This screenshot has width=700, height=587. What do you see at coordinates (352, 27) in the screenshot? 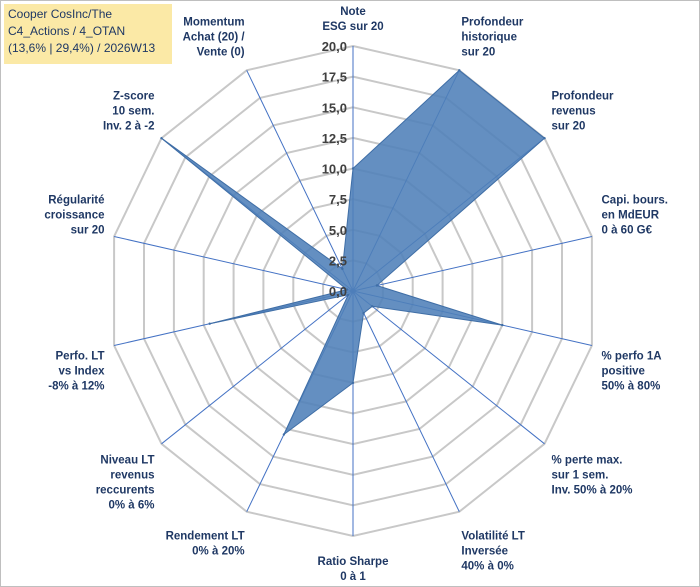
I see `axis-label-line: ESG sur 20` at bounding box center [352, 27].